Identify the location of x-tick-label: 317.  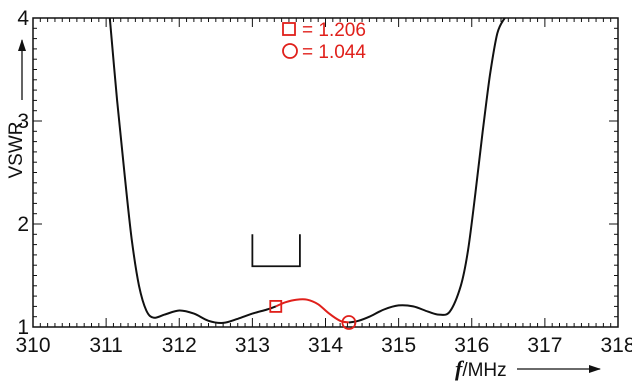
(544, 345).